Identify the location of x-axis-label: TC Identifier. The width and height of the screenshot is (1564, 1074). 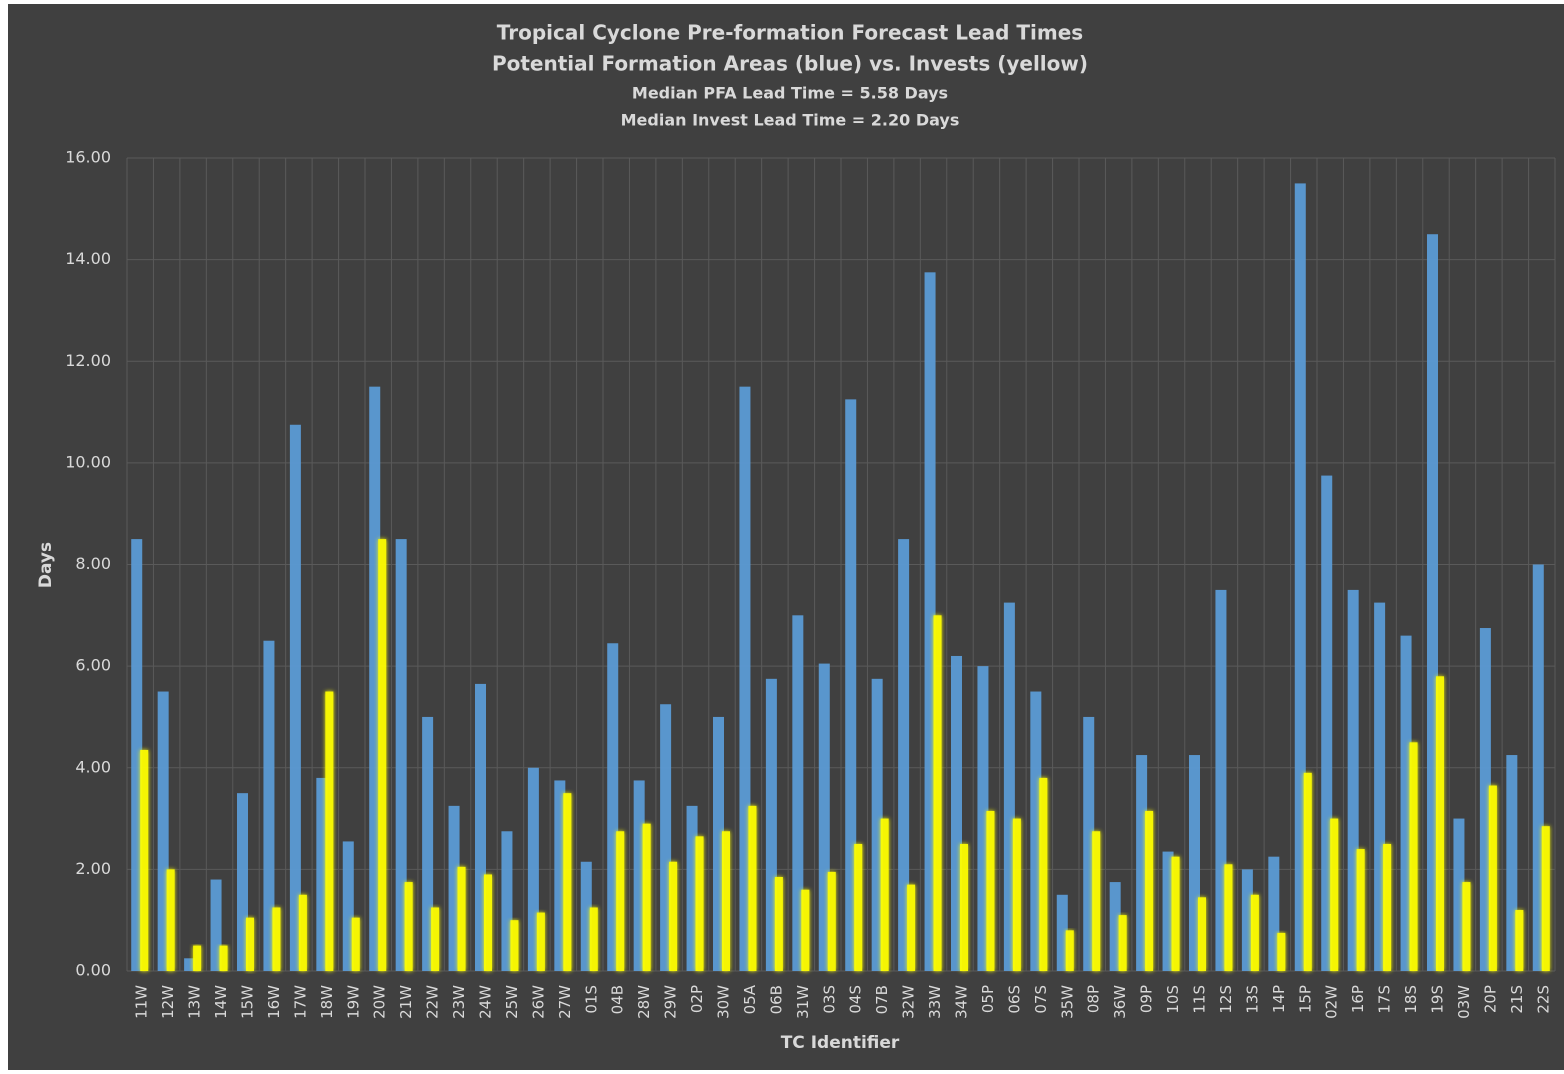
(840, 1043).